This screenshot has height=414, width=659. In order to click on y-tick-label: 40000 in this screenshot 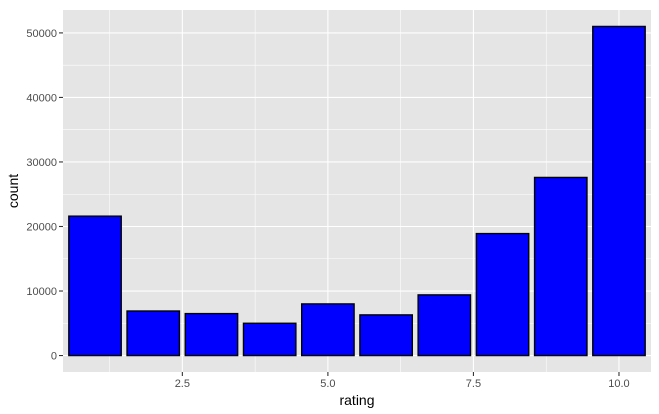, I will do `click(41, 98)`.